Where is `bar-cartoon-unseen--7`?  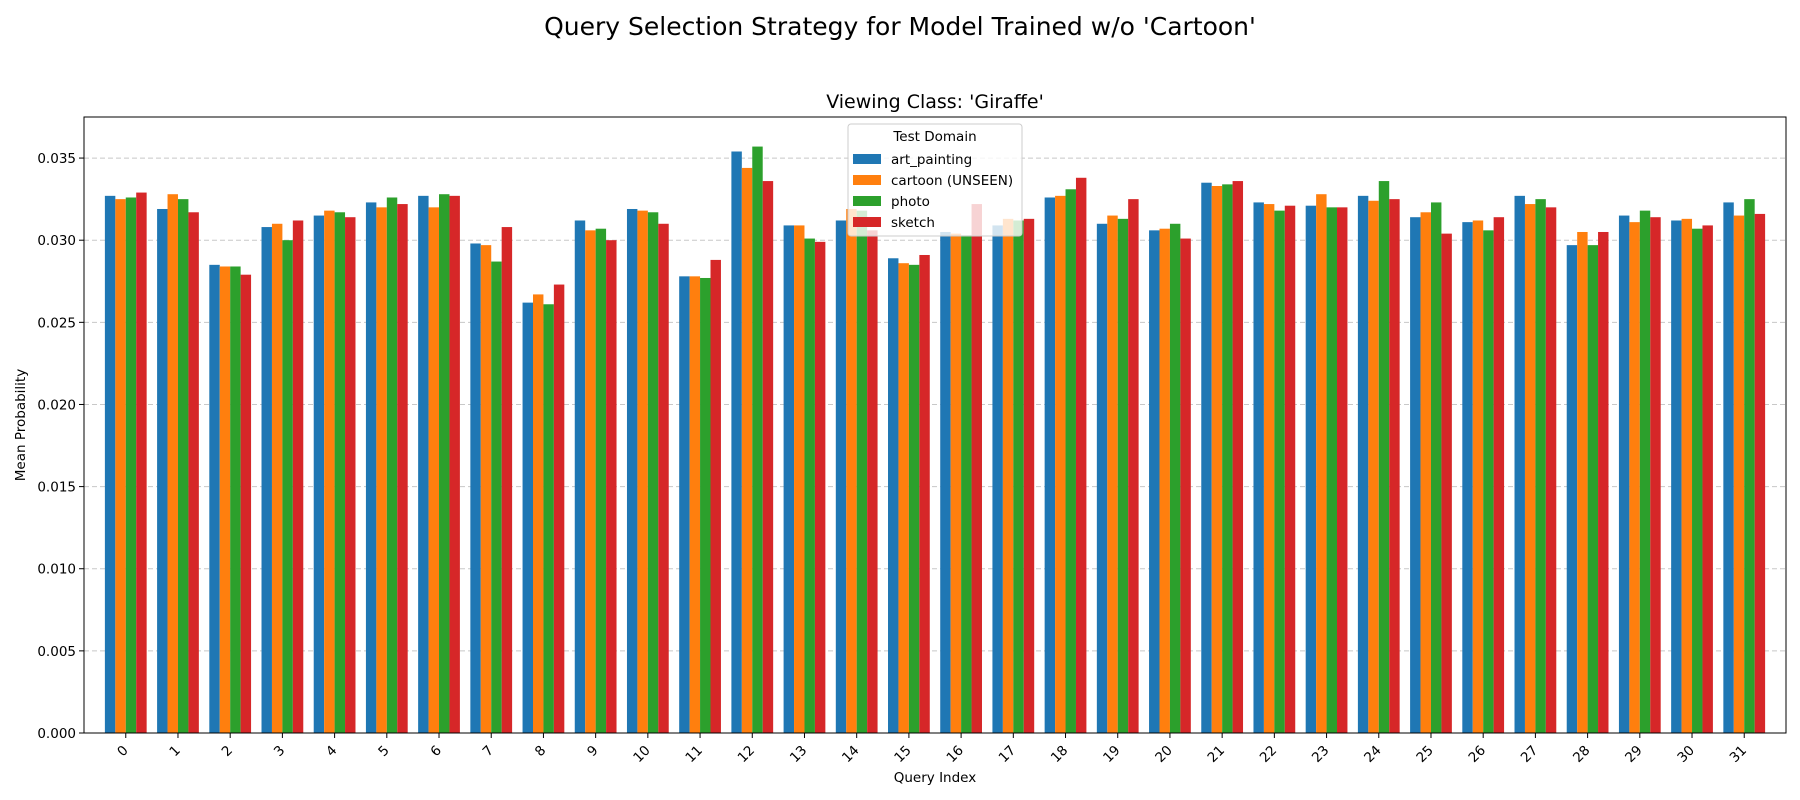 bar-cartoon-unseen--7 is located at coordinates (486, 489).